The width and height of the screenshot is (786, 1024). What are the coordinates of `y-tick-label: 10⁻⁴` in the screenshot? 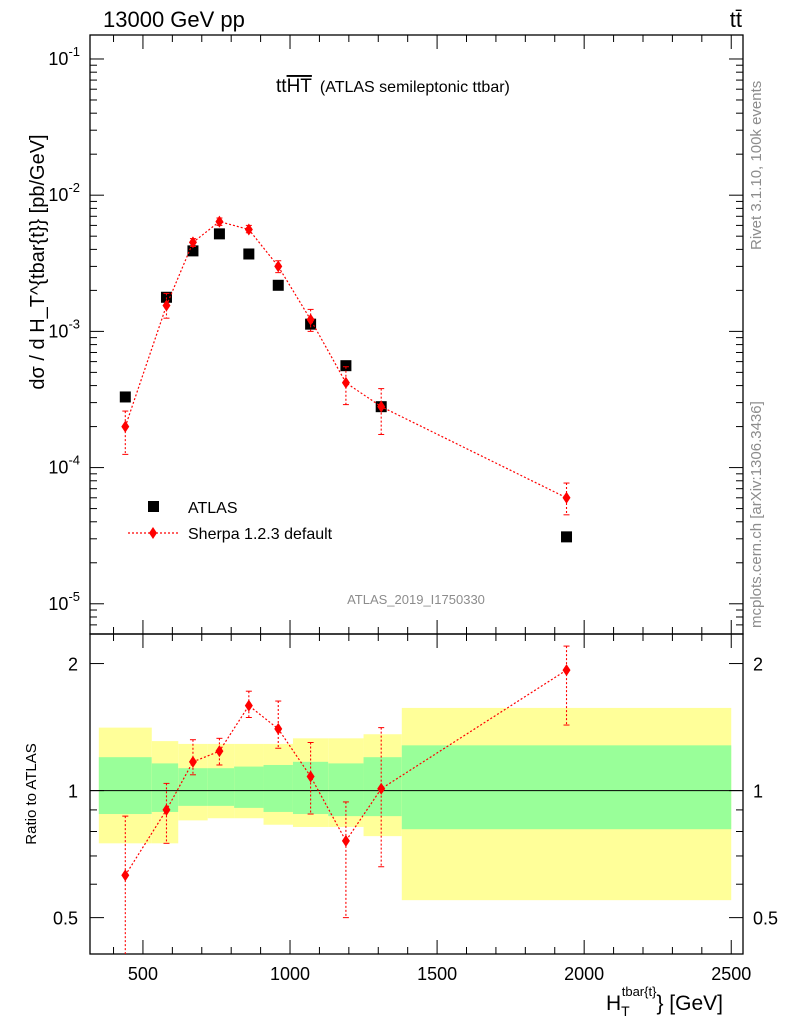 It's located at (64, 465).